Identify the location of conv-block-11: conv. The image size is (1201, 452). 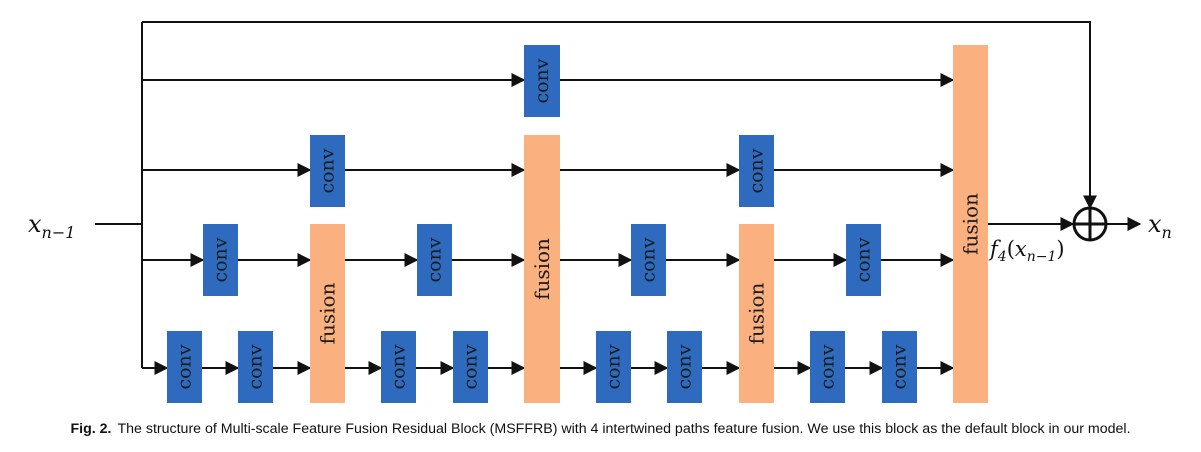
(470, 367).